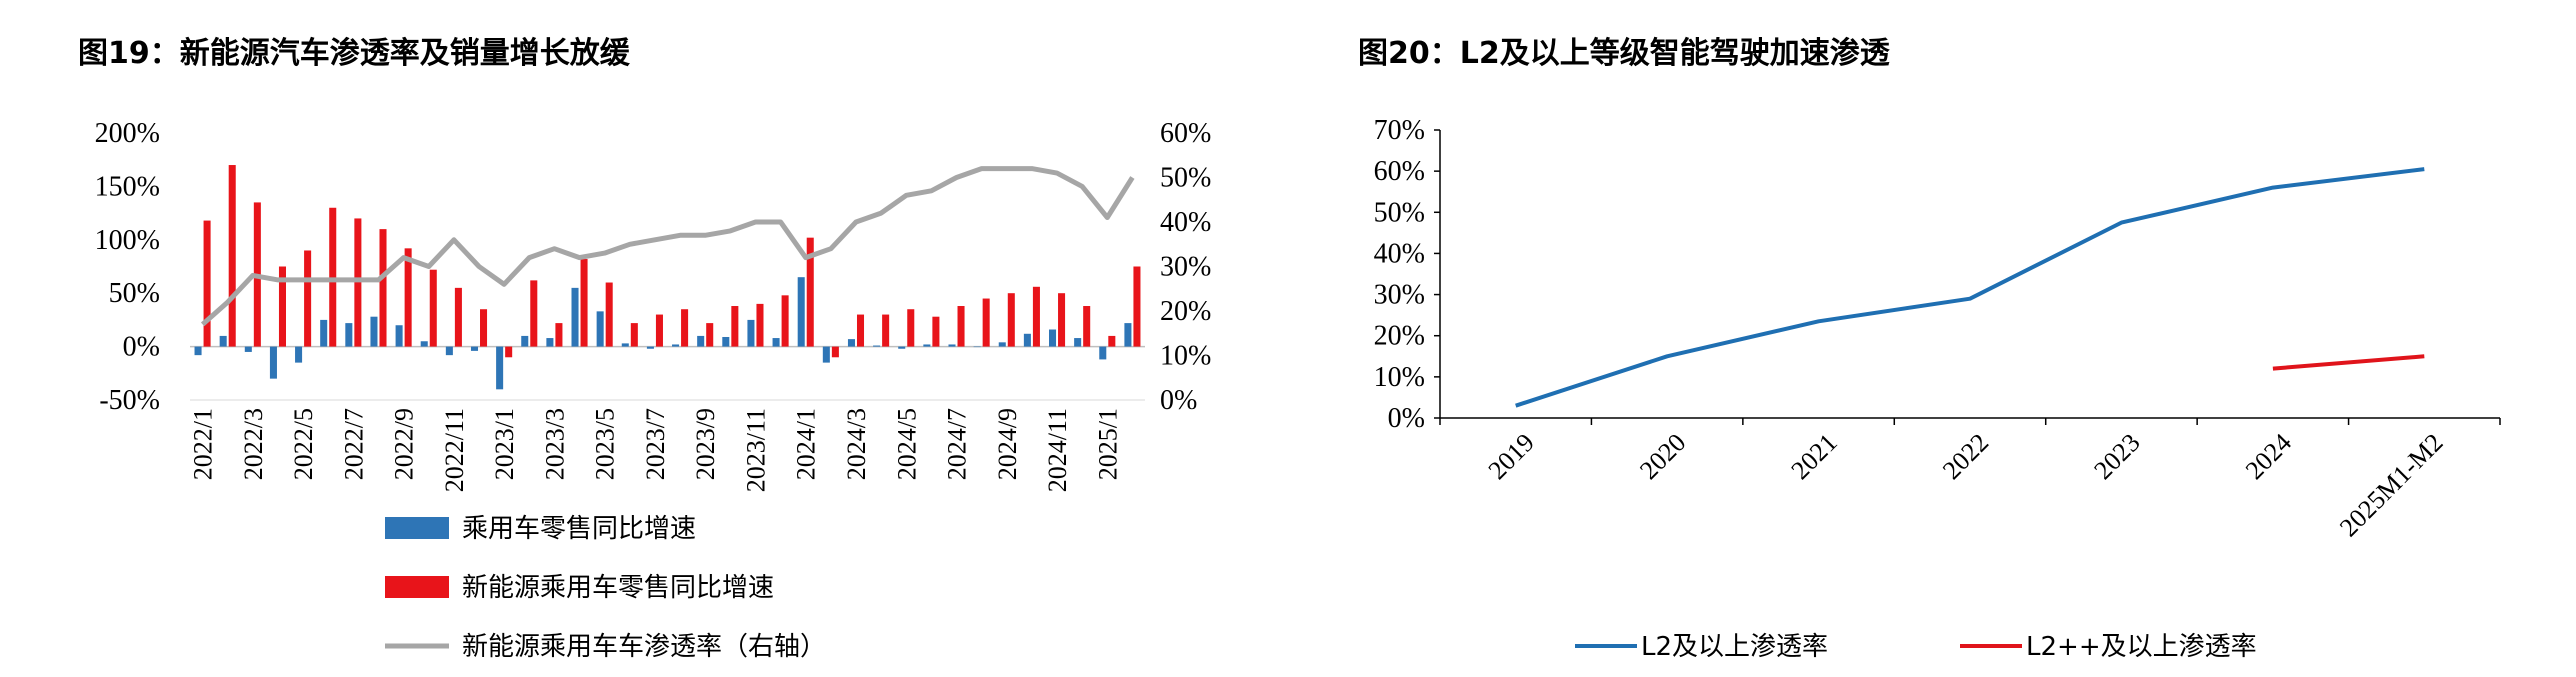 Image resolution: width=2576 pixels, height=677 pixels. Describe the element at coordinates (1007, 444) in the screenshot. I see `x-axis-tick-label: 2024/9` at that location.